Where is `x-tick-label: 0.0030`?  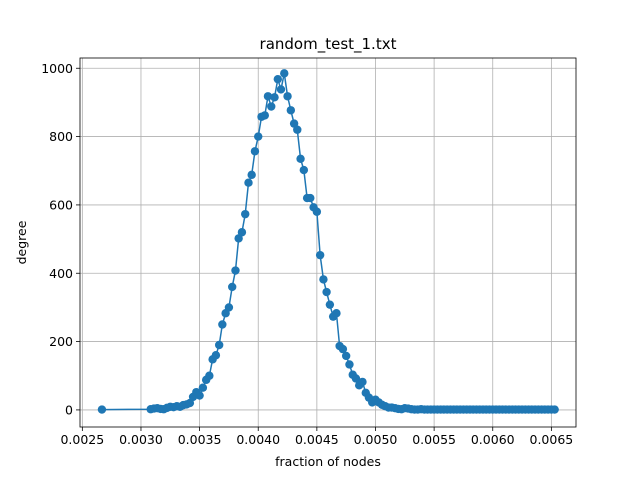 x-tick-label: 0.0030 is located at coordinates (141, 439).